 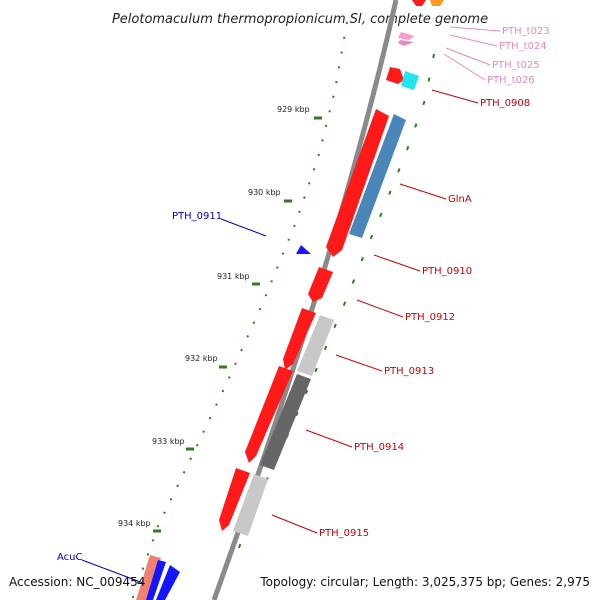 I want to click on gene-top-red-partial, so click(x=419, y=3).